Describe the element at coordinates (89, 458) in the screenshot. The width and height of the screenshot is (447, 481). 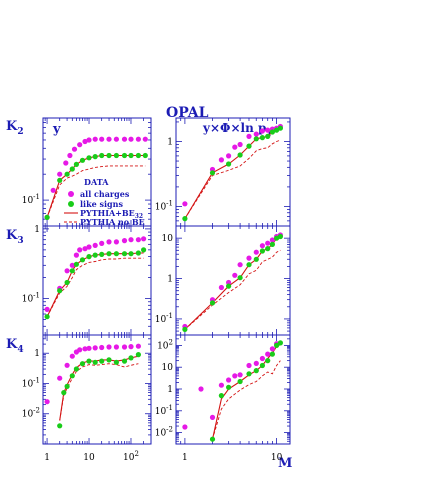
I see `x-tick-label: 10` at that location.